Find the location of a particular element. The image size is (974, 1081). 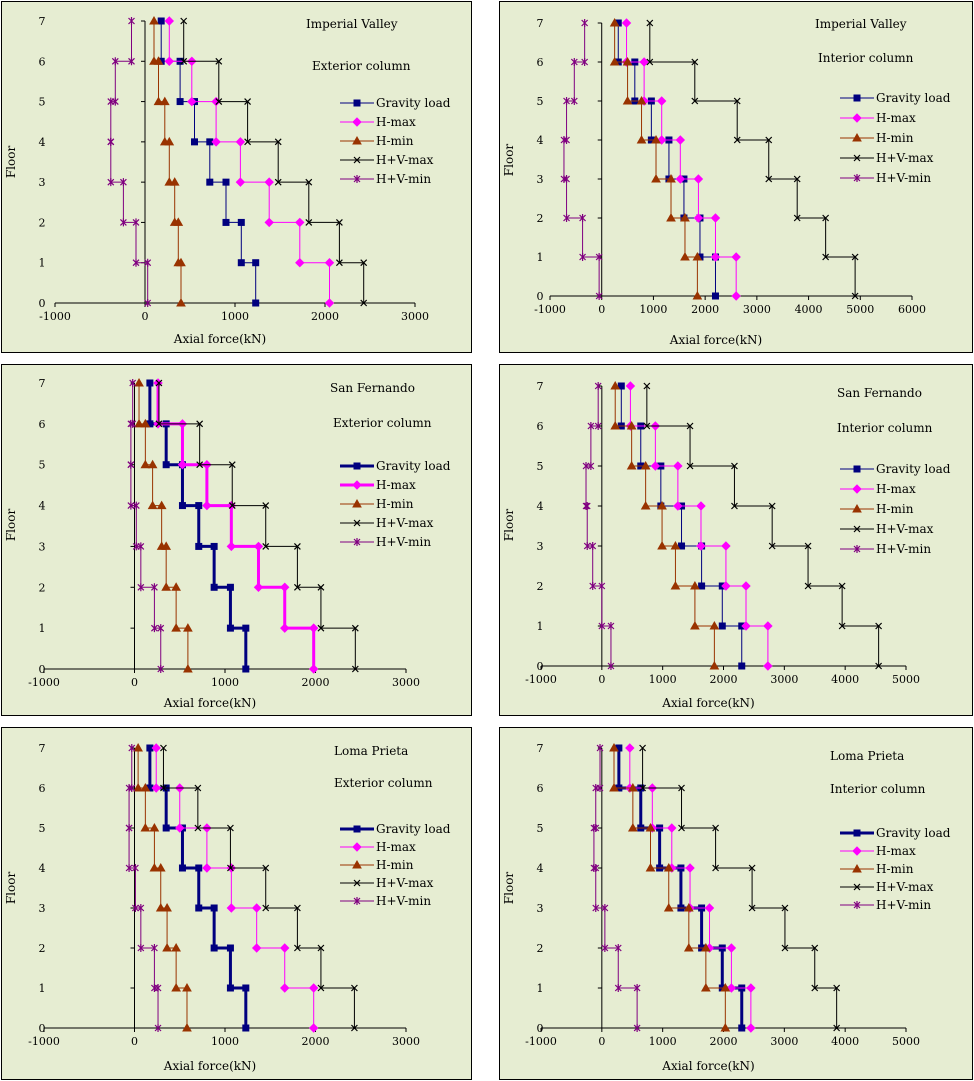

series-h-max is located at coordinates (699, 526).